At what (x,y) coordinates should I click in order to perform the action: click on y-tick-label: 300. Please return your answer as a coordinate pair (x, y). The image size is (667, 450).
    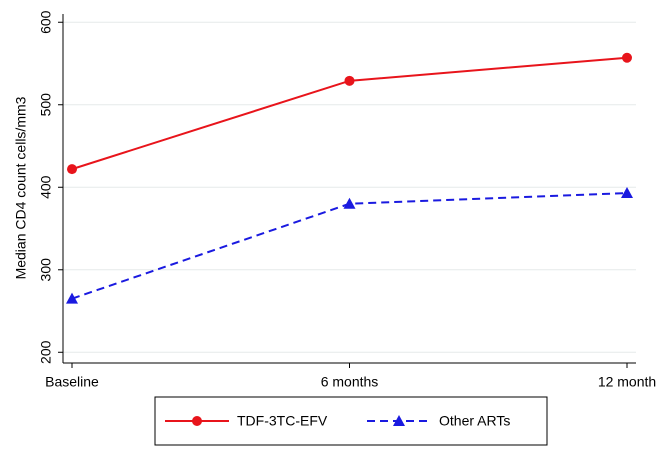
    Looking at the image, I should click on (46, 270).